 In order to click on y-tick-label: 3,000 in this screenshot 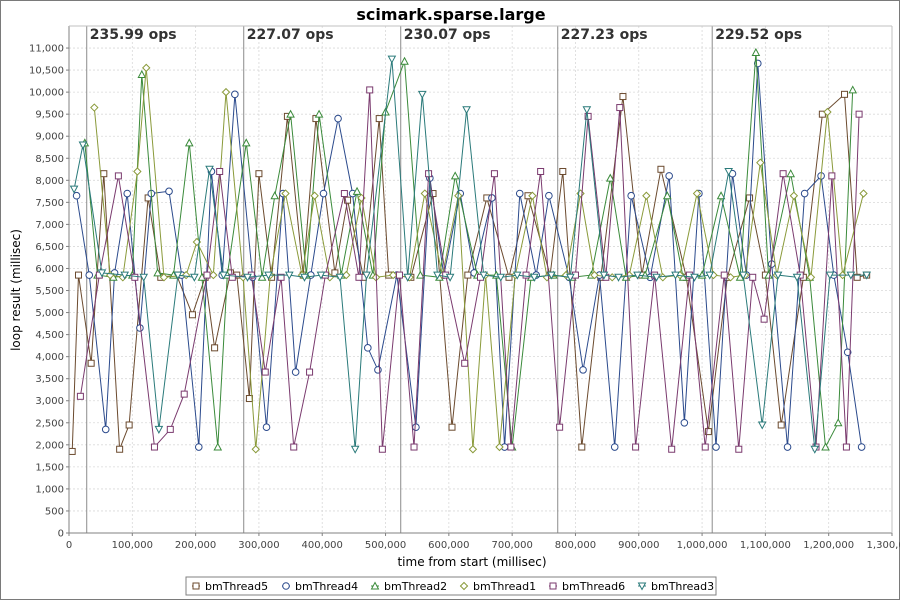, I will do `click(49, 401)`.